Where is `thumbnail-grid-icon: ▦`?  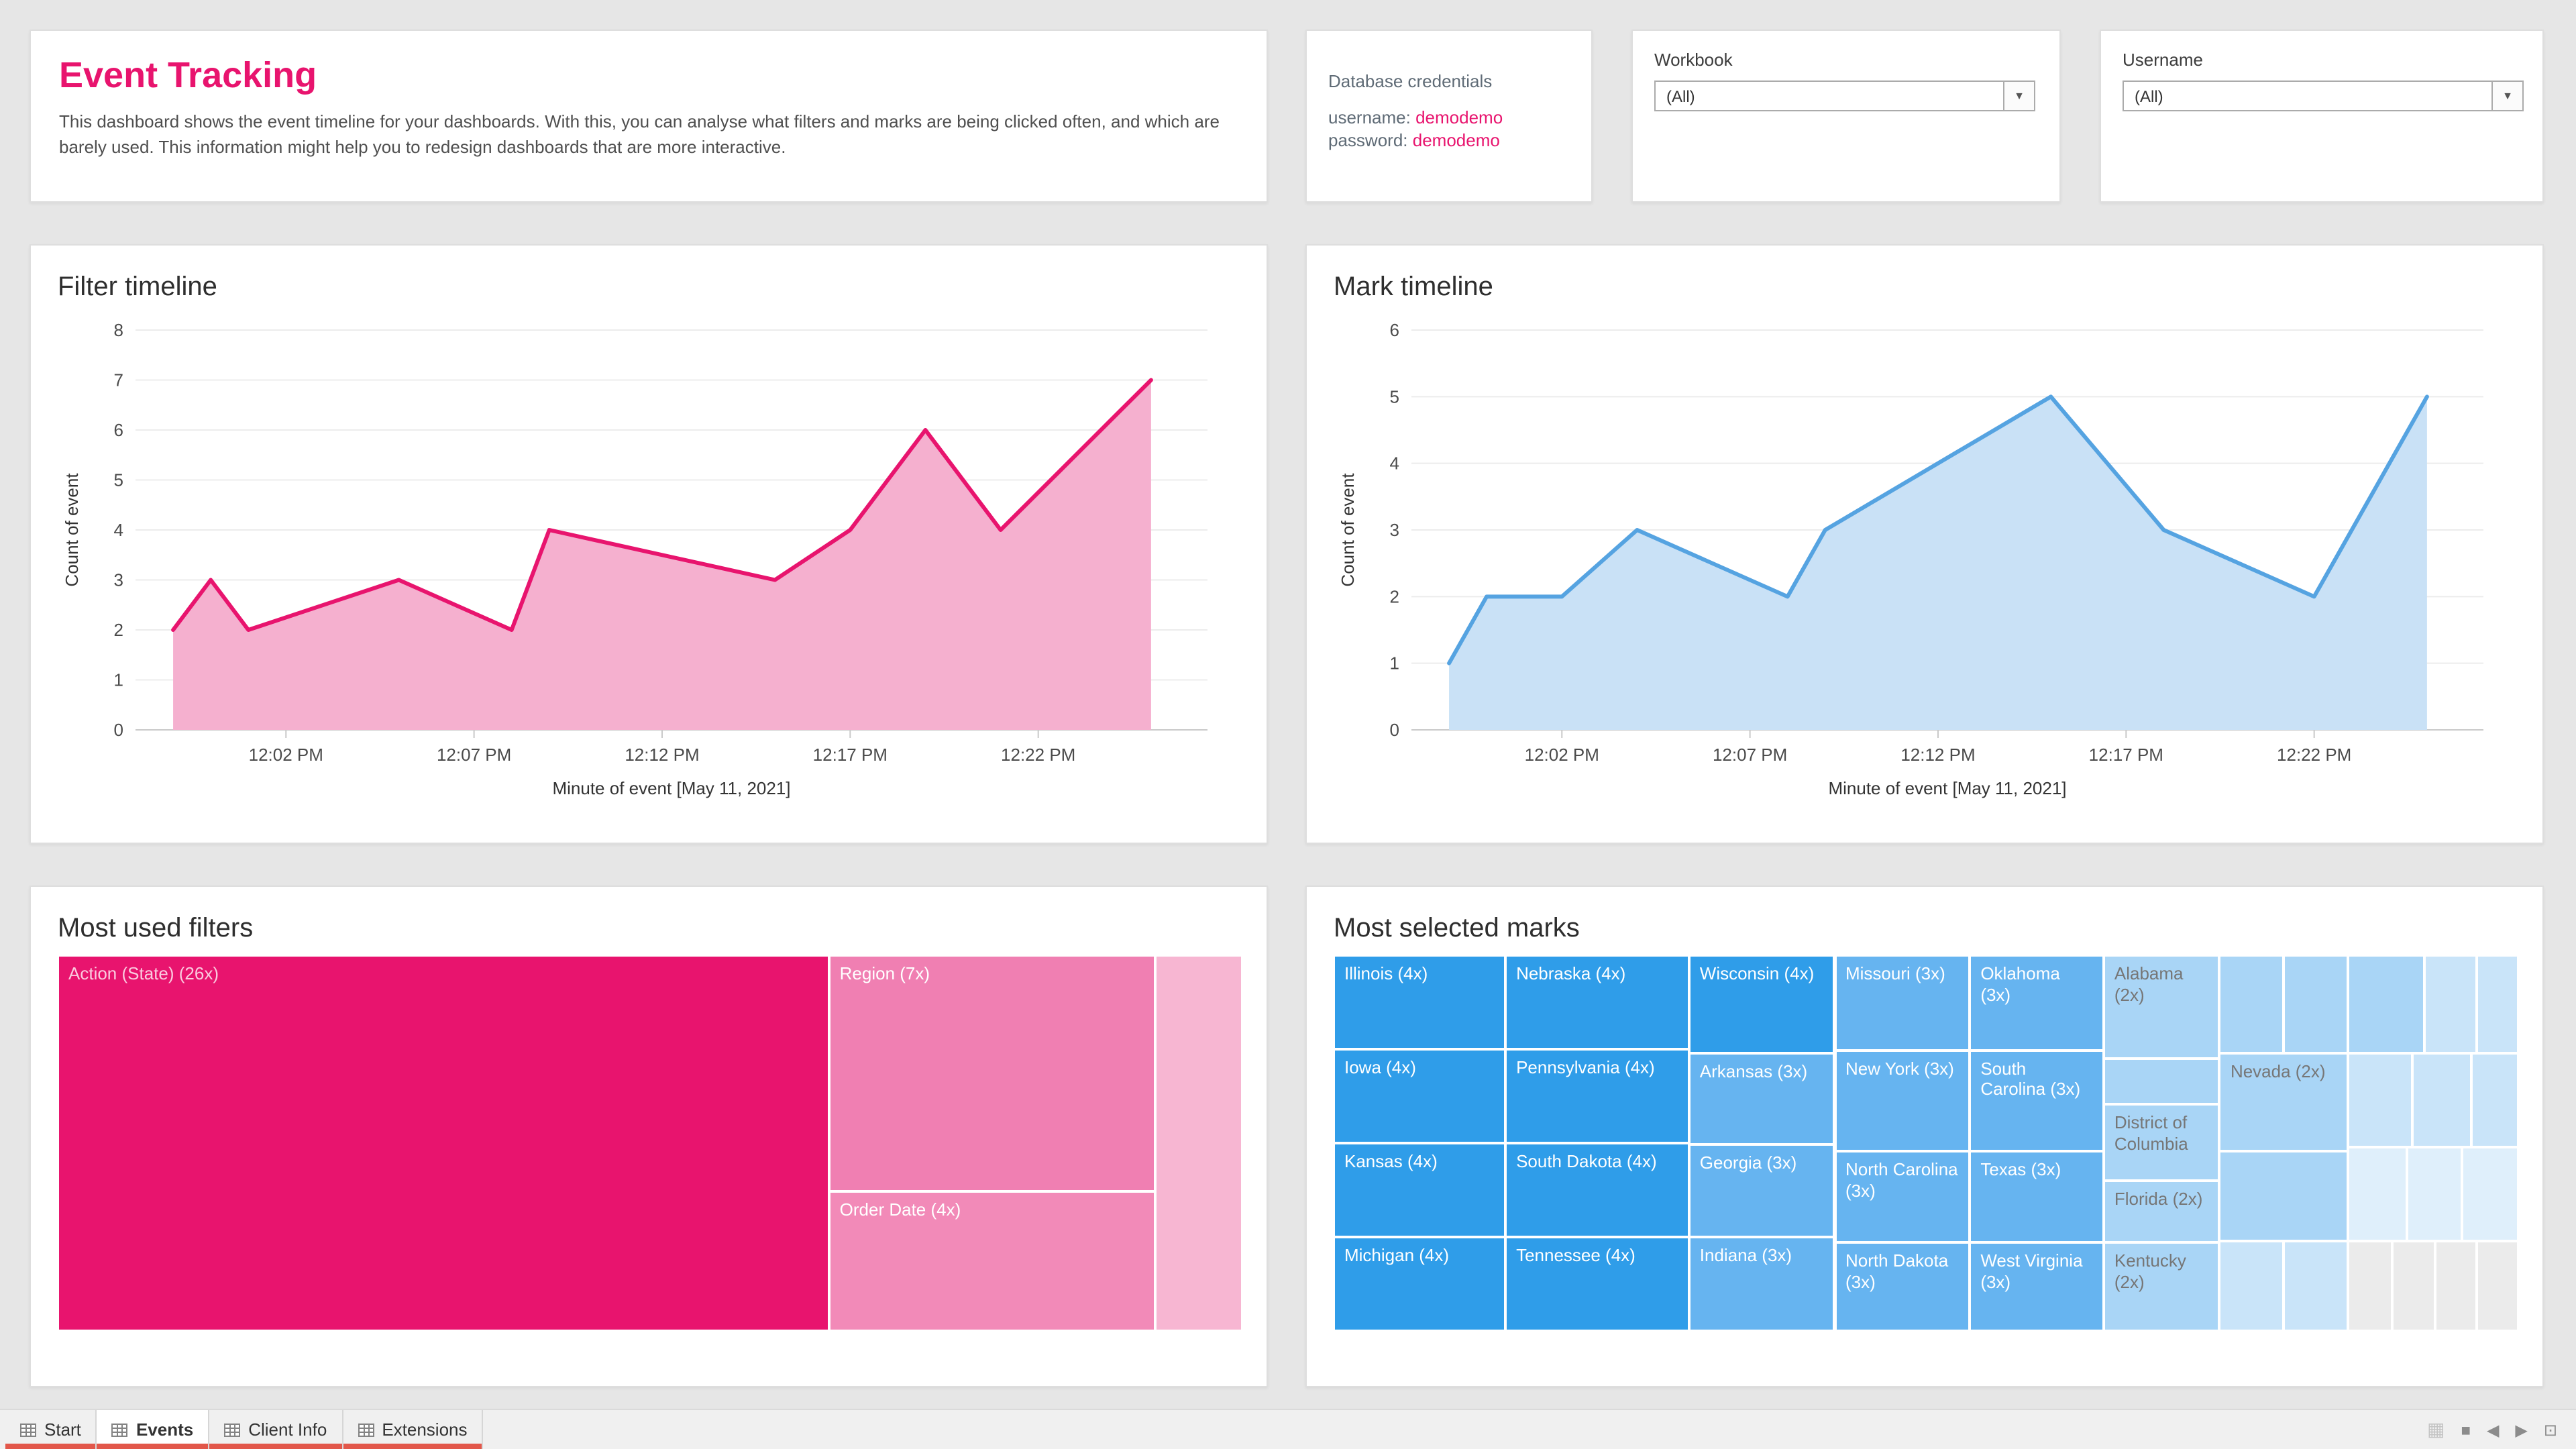
thumbnail-grid-icon: ▦ is located at coordinates (2435, 1429).